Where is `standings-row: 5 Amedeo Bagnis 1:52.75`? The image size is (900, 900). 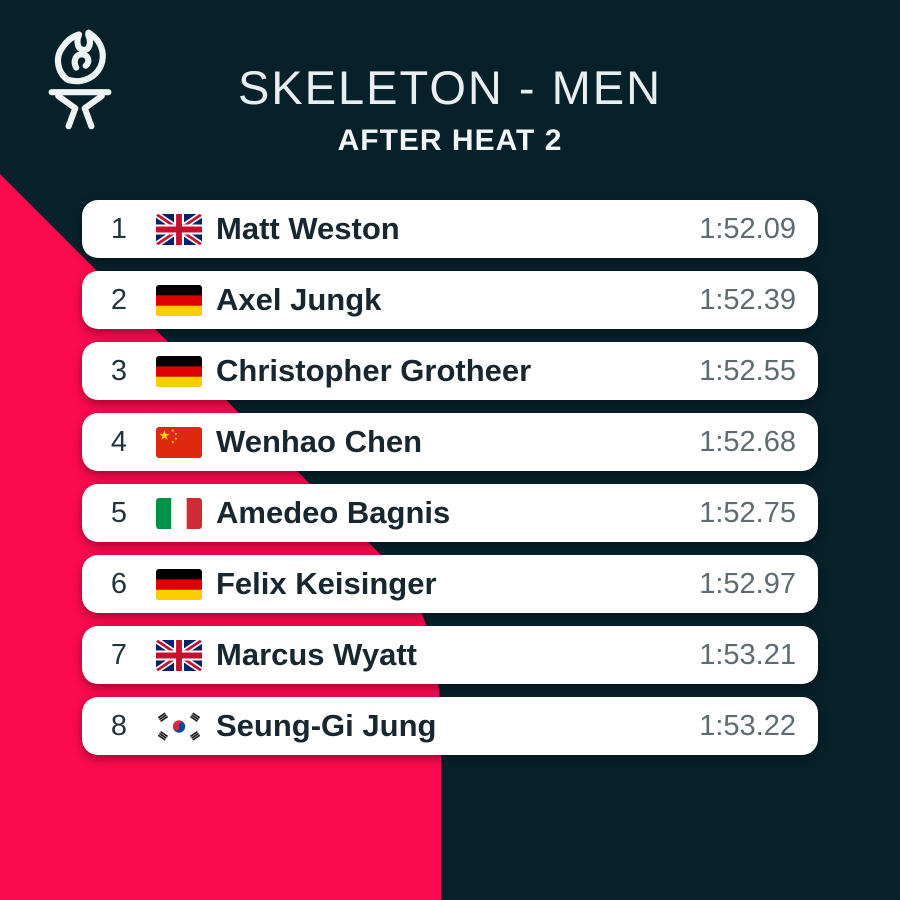 standings-row: 5 Amedeo Bagnis 1:52.75 is located at coordinates (450, 513).